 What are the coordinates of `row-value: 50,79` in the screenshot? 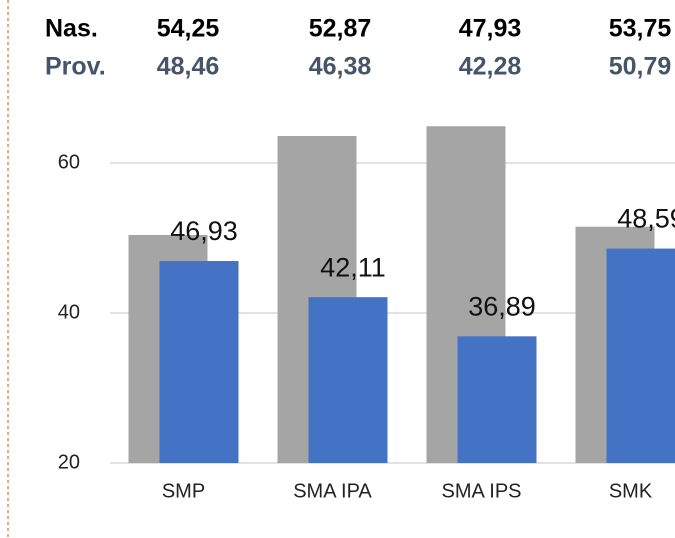 It's located at (640, 67).